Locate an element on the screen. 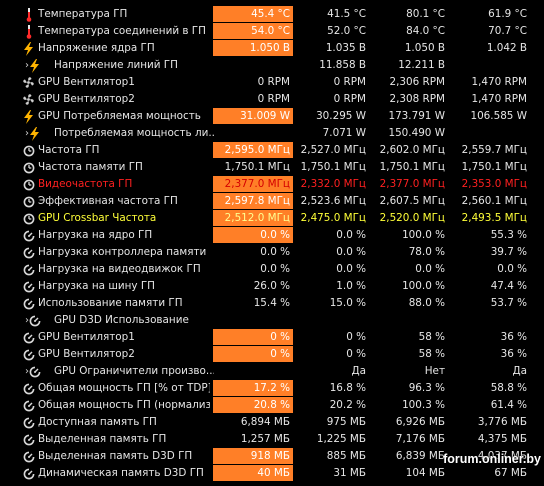 This screenshot has height=486, width=544. sensor-min-value: 0.0 % is located at coordinates (351, 235).